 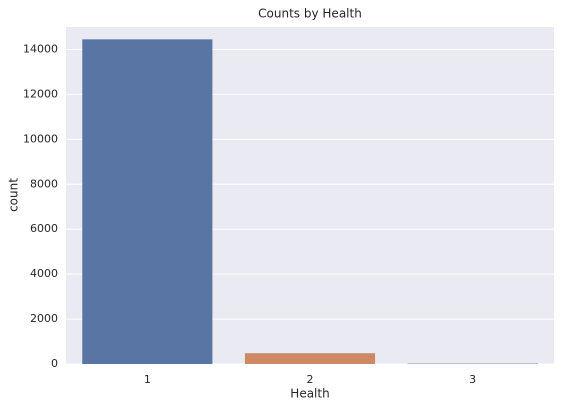 What do you see at coordinates (40, 138) in the screenshot?
I see `y-tick-label: 10000` at bounding box center [40, 138].